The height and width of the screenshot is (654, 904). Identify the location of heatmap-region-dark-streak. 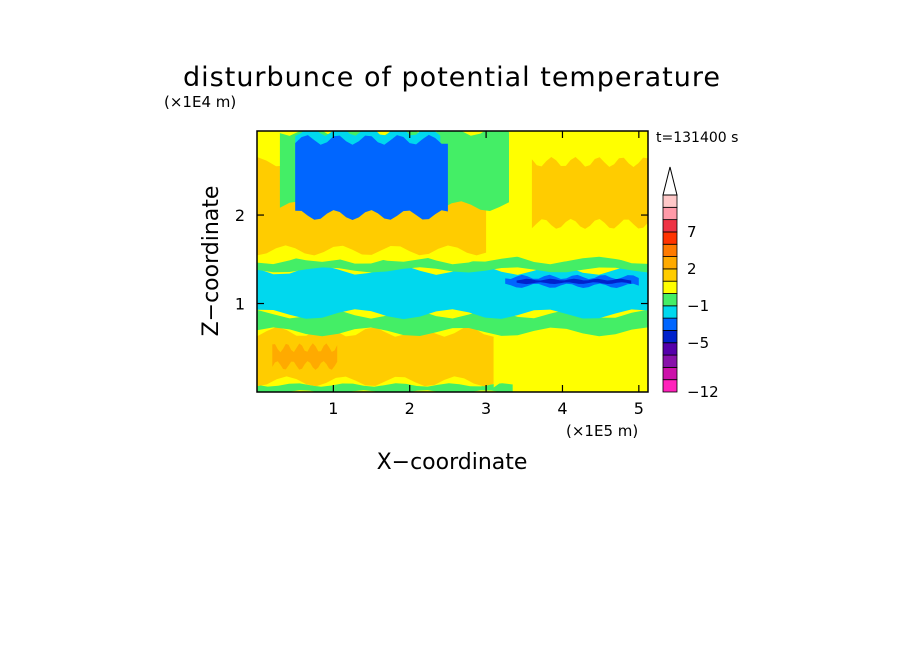
(574, 281).